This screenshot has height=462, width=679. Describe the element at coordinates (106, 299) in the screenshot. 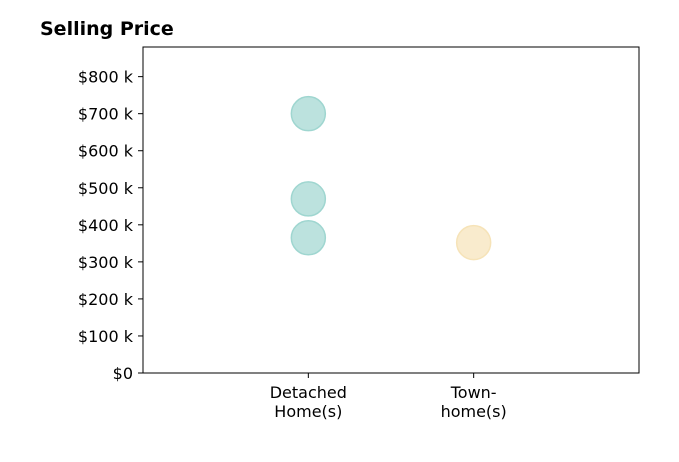

I see `y-tick-label: $200 k` at that location.